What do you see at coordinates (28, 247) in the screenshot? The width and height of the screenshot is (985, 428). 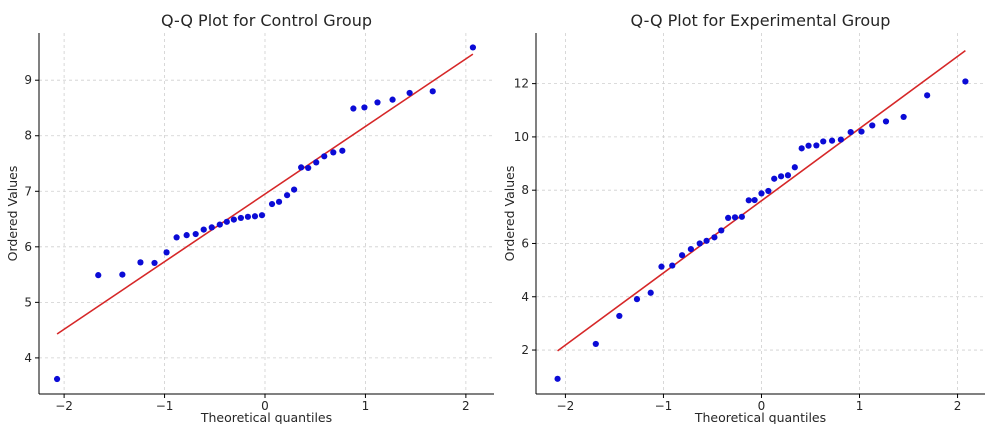 I see `chart-1-y-tick-label-3: 6` at bounding box center [28, 247].